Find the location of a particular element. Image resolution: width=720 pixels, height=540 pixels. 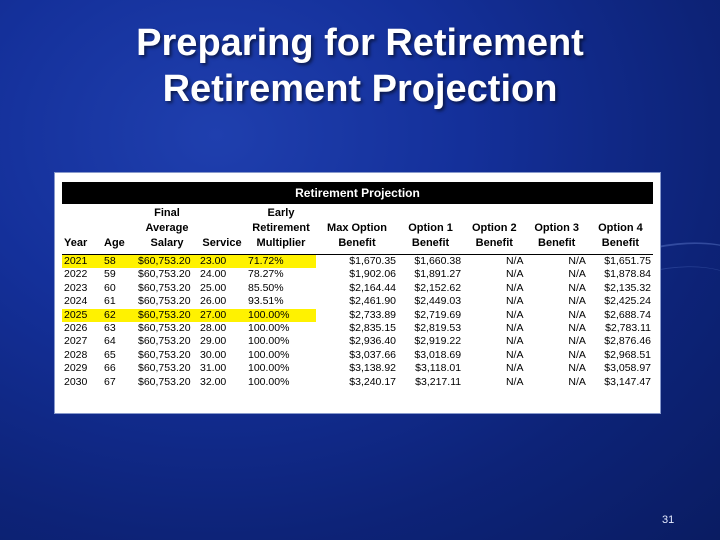

column-header-option-1-benefit: Option 1 Benefit is located at coordinates (431, 230).